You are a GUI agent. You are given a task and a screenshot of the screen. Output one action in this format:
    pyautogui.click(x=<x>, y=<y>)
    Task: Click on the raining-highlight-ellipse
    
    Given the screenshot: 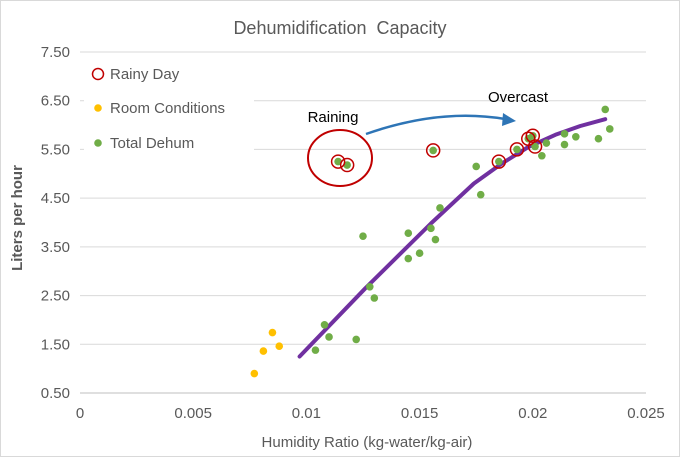 What is the action you would take?
    pyautogui.click(x=340, y=158)
    